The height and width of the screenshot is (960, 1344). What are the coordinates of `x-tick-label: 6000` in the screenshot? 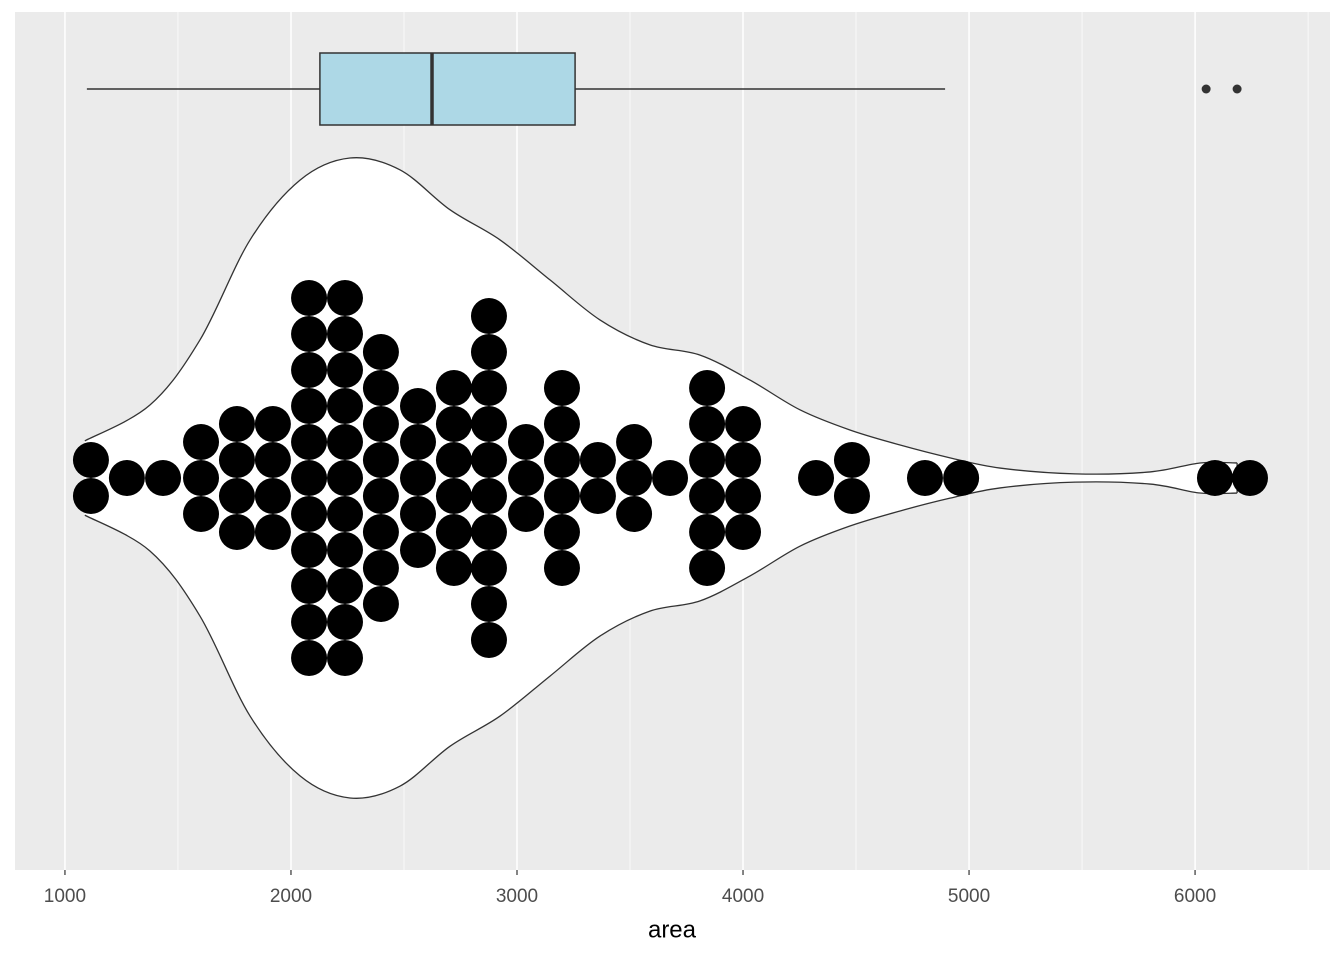 It's located at (1195, 896).